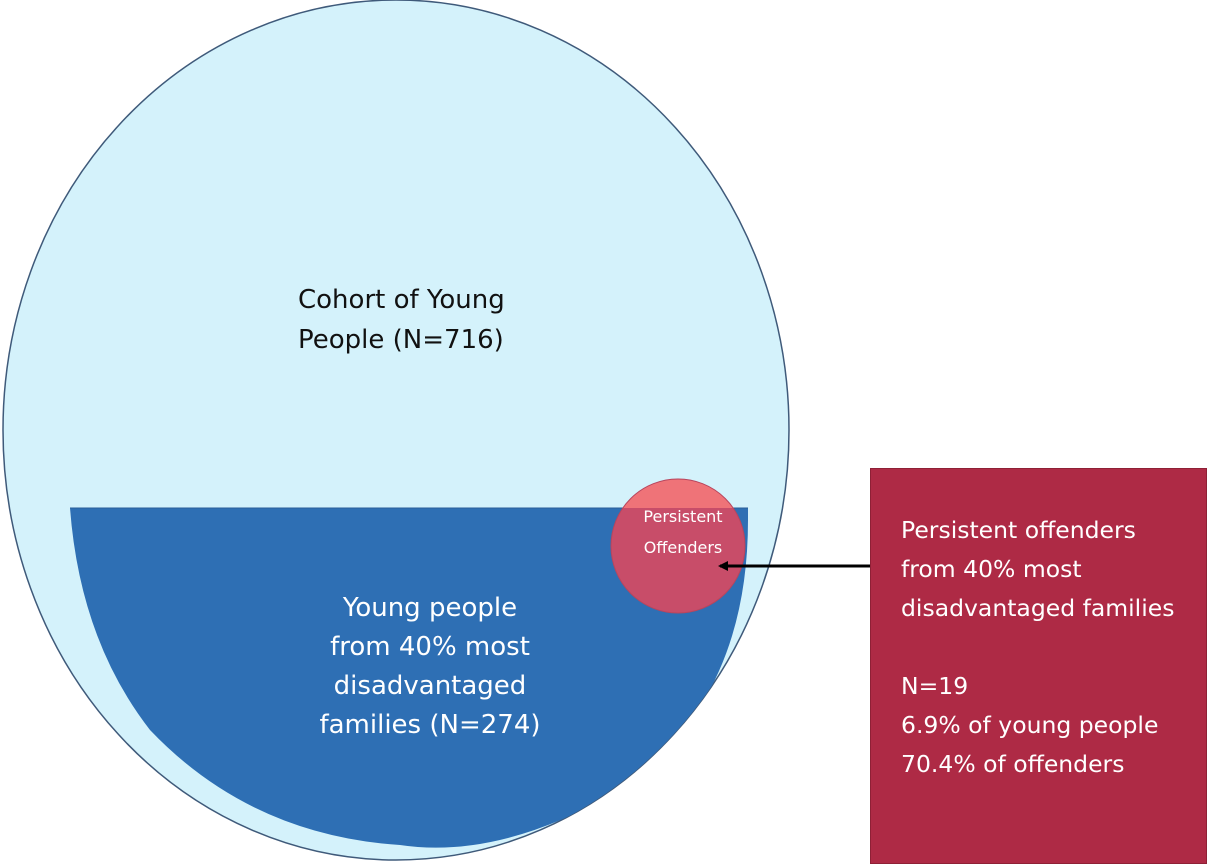  I want to click on disadvantaged-label-line1: Young people, so click(429, 608).